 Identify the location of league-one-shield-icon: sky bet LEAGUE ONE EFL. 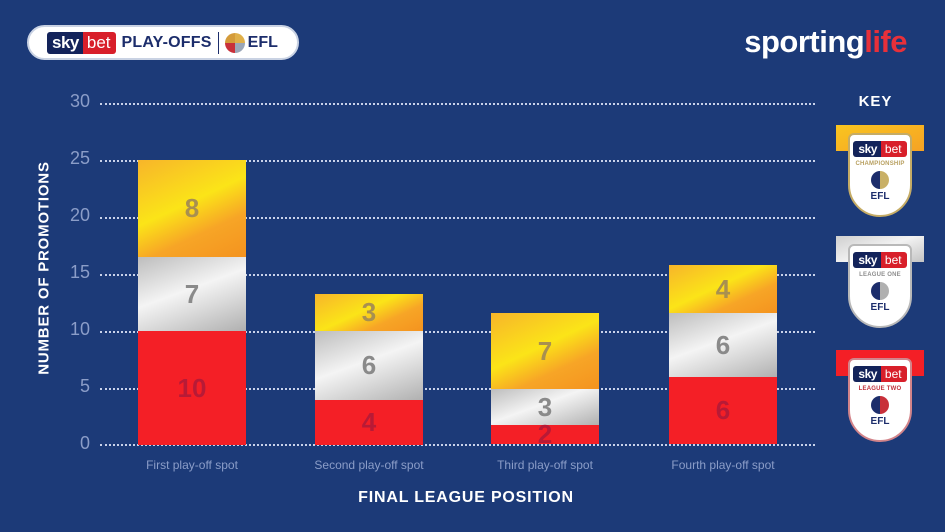
(880, 286).